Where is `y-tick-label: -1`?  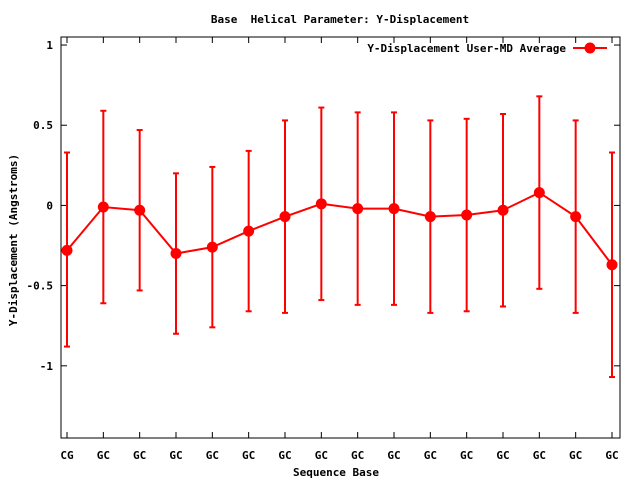 y-tick-label: -1 is located at coordinates (47, 366).